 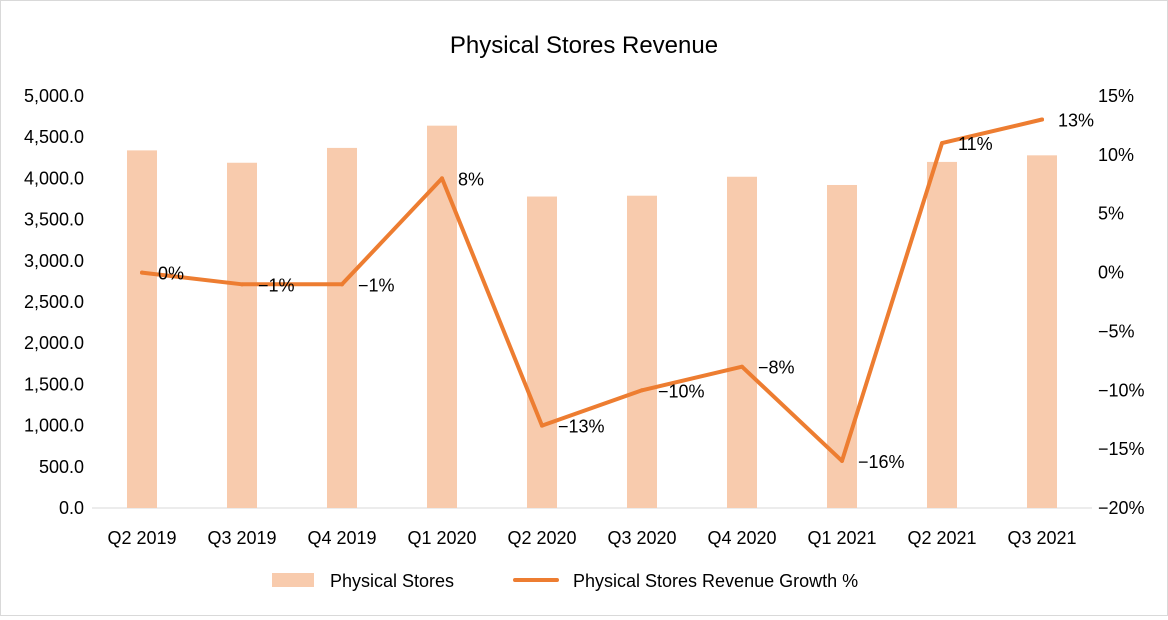 I want to click on x-axis-tick-label: Q3 2019, so click(x=241, y=538).